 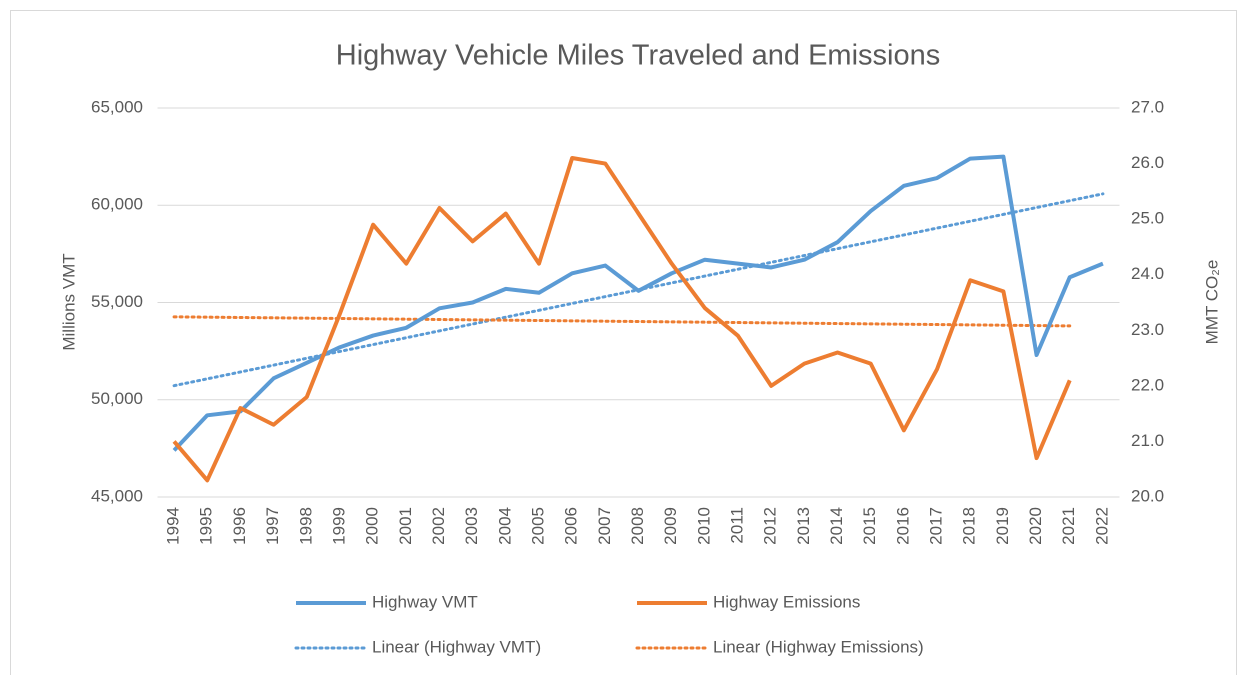 I want to click on y2-tick-label: 25.0, so click(x=1147, y=218).